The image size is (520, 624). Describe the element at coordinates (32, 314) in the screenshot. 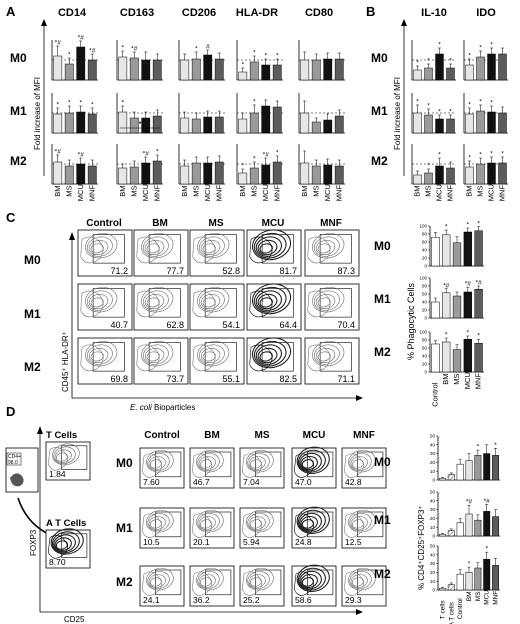

I see `panelC-row-label-m1: M1` at that location.